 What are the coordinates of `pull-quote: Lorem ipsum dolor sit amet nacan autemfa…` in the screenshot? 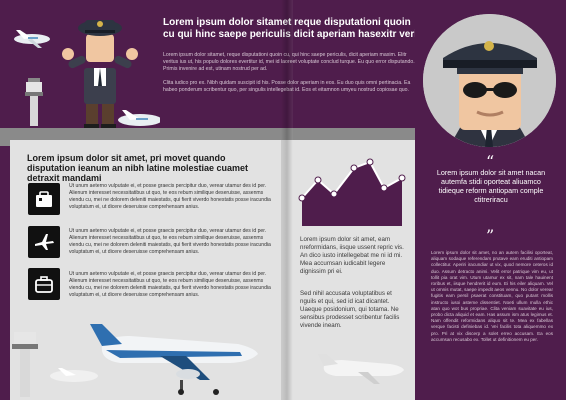 It's located at (491, 186).